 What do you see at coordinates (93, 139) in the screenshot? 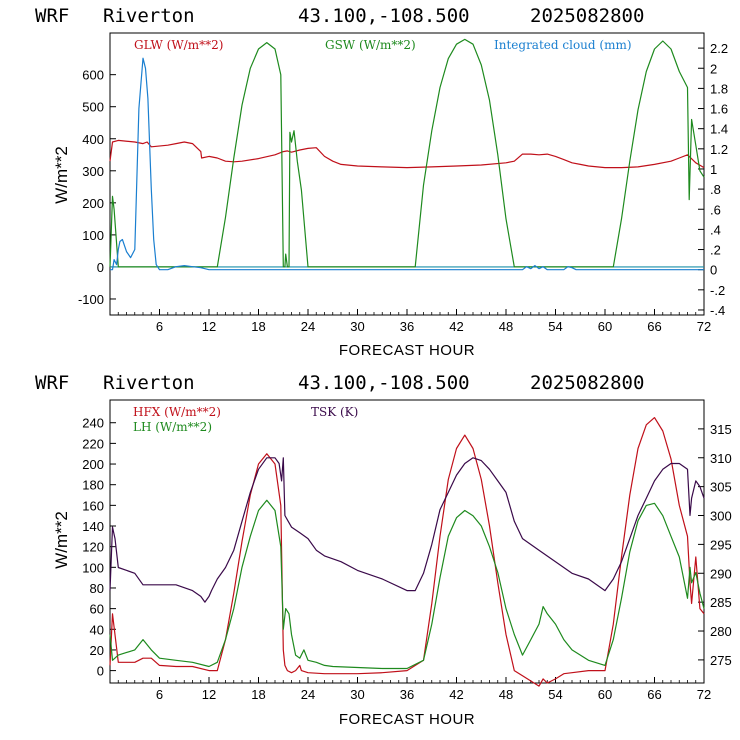
I see `left-tick-label: 400` at bounding box center [93, 139].